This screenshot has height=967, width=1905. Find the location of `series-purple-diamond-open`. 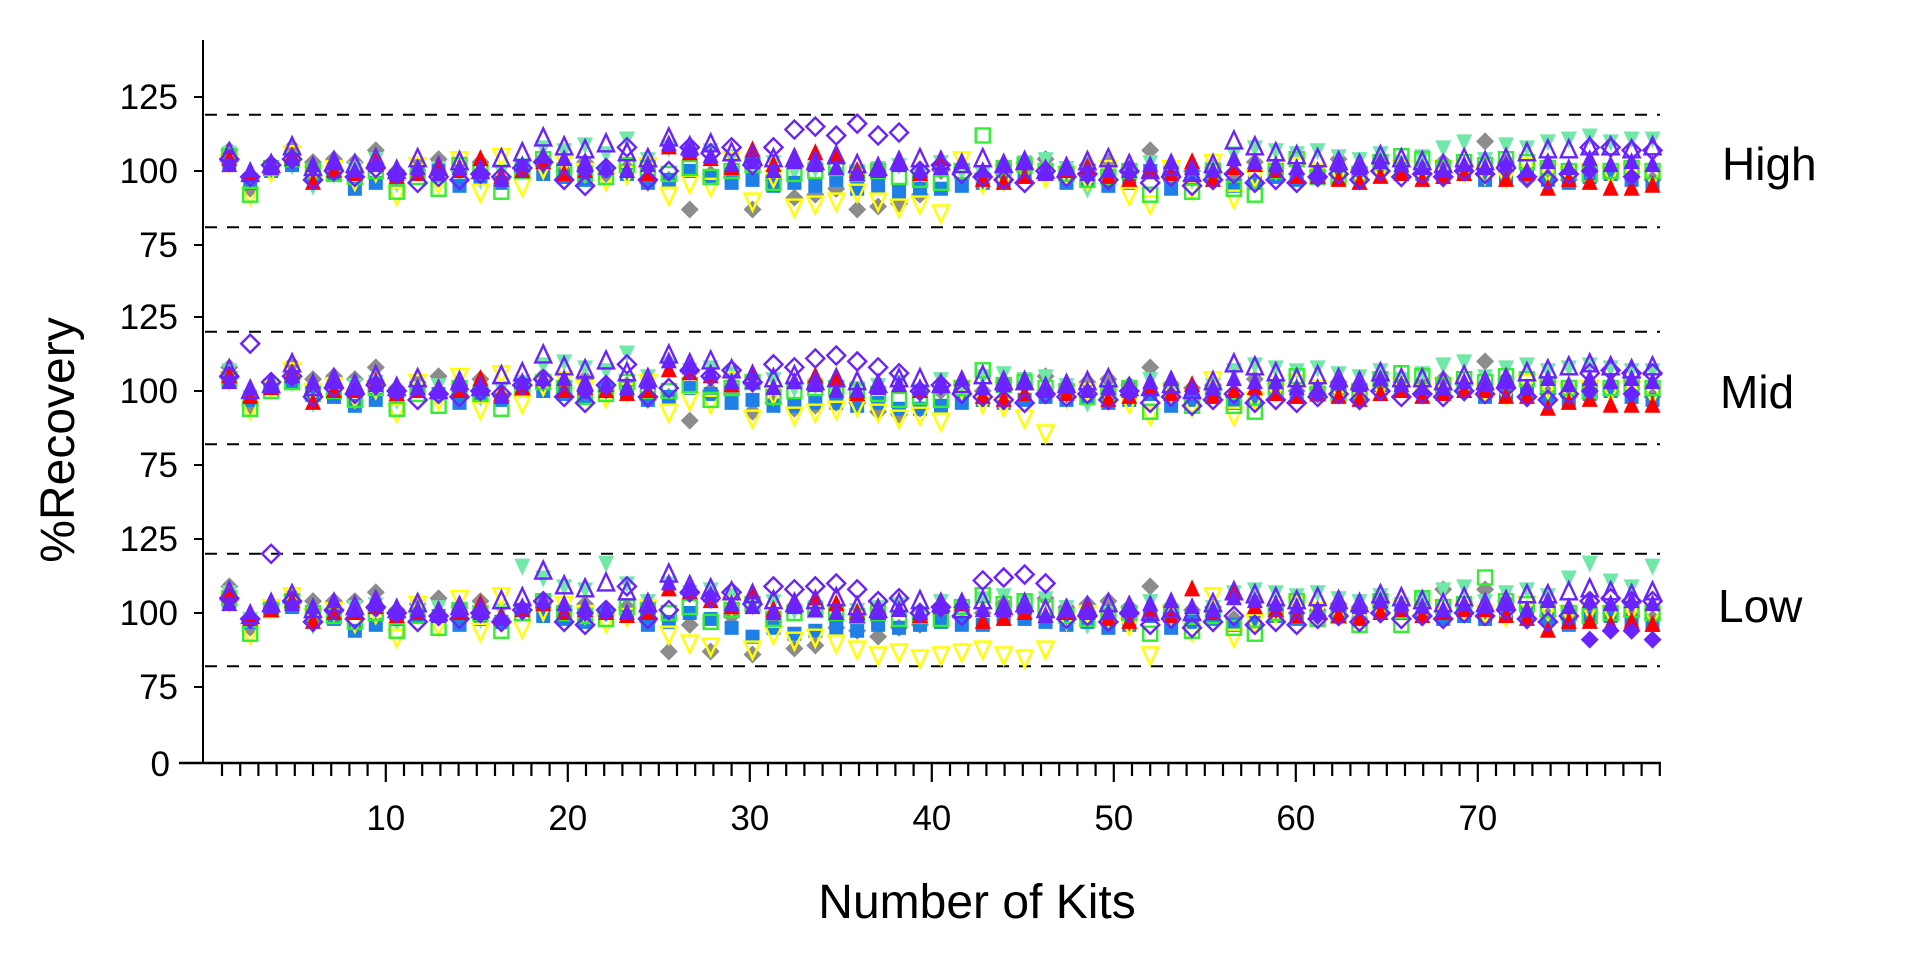

series-purple-diamond-open is located at coordinates (941, 154).